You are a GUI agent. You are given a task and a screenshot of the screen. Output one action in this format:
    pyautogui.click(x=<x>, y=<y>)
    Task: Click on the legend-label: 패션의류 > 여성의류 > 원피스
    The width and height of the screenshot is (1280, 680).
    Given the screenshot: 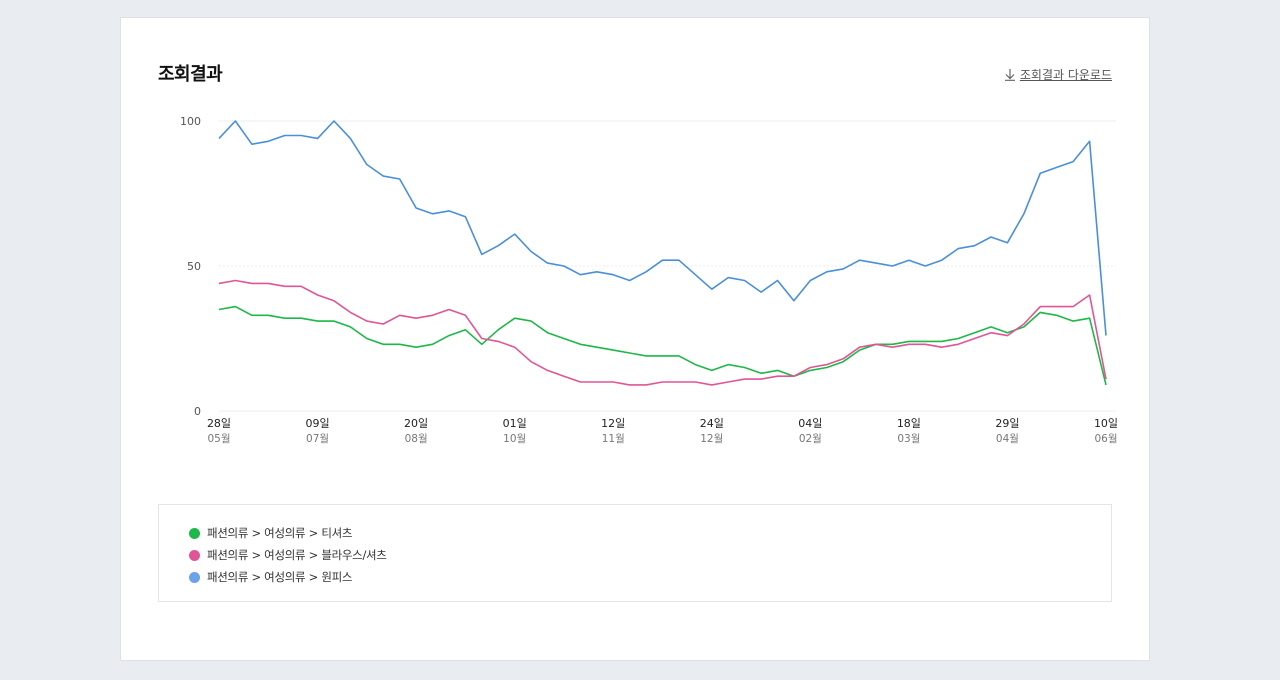 What is the action you would take?
    pyautogui.click(x=280, y=577)
    